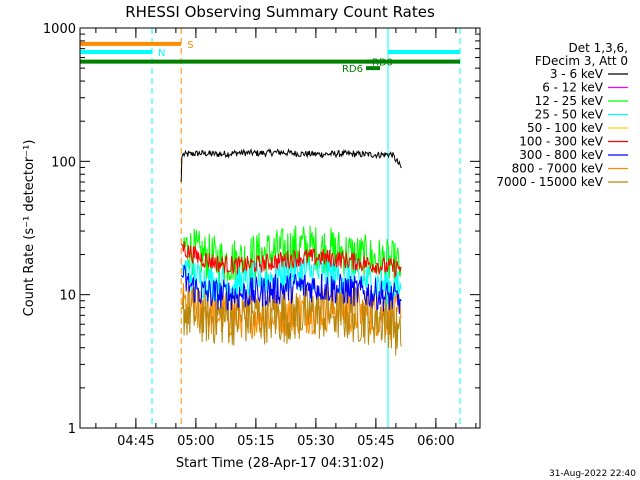 The height and width of the screenshot is (480, 640). I want to click on y-tick-label: 1, so click(72, 429).